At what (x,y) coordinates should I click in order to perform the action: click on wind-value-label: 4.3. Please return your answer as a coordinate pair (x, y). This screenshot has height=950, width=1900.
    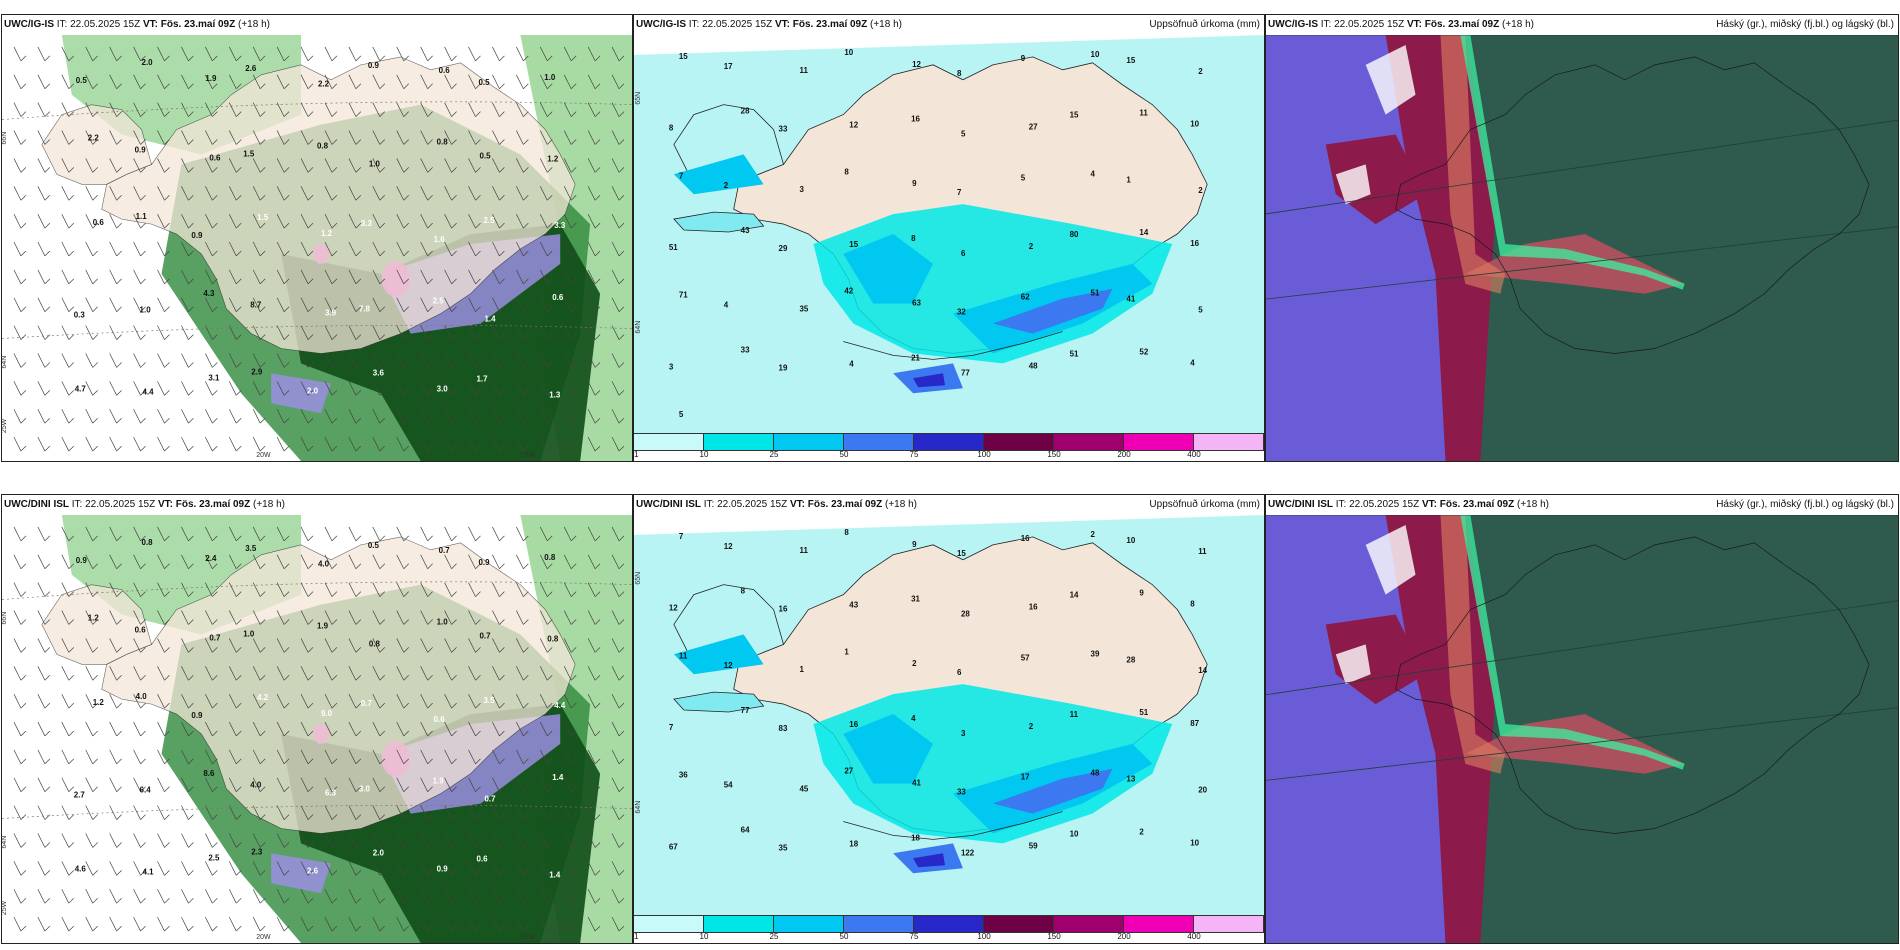
    Looking at the image, I should click on (209, 293).